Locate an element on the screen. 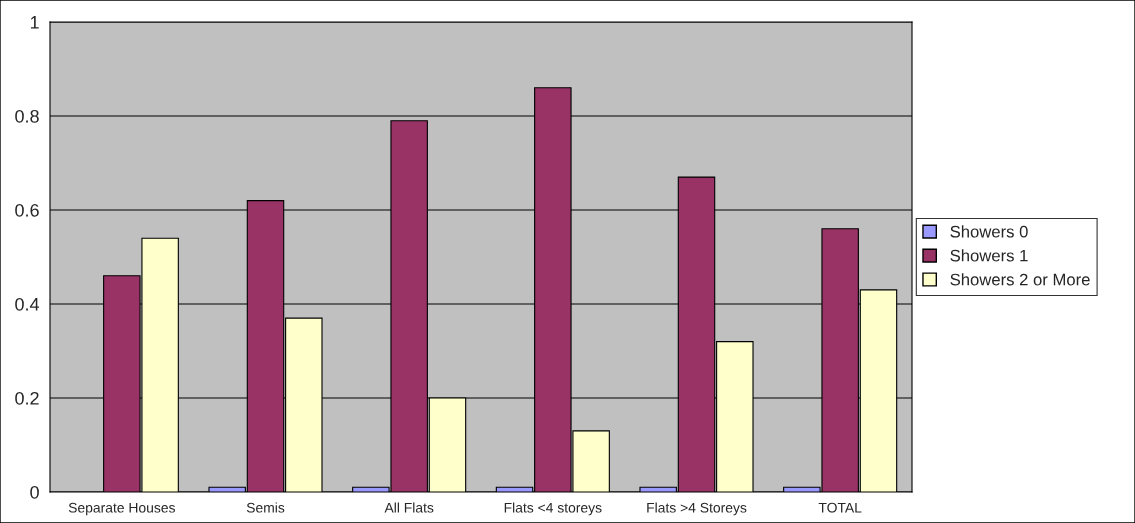  x-tick-label: TOTAL is located at coordinates (840, 507).